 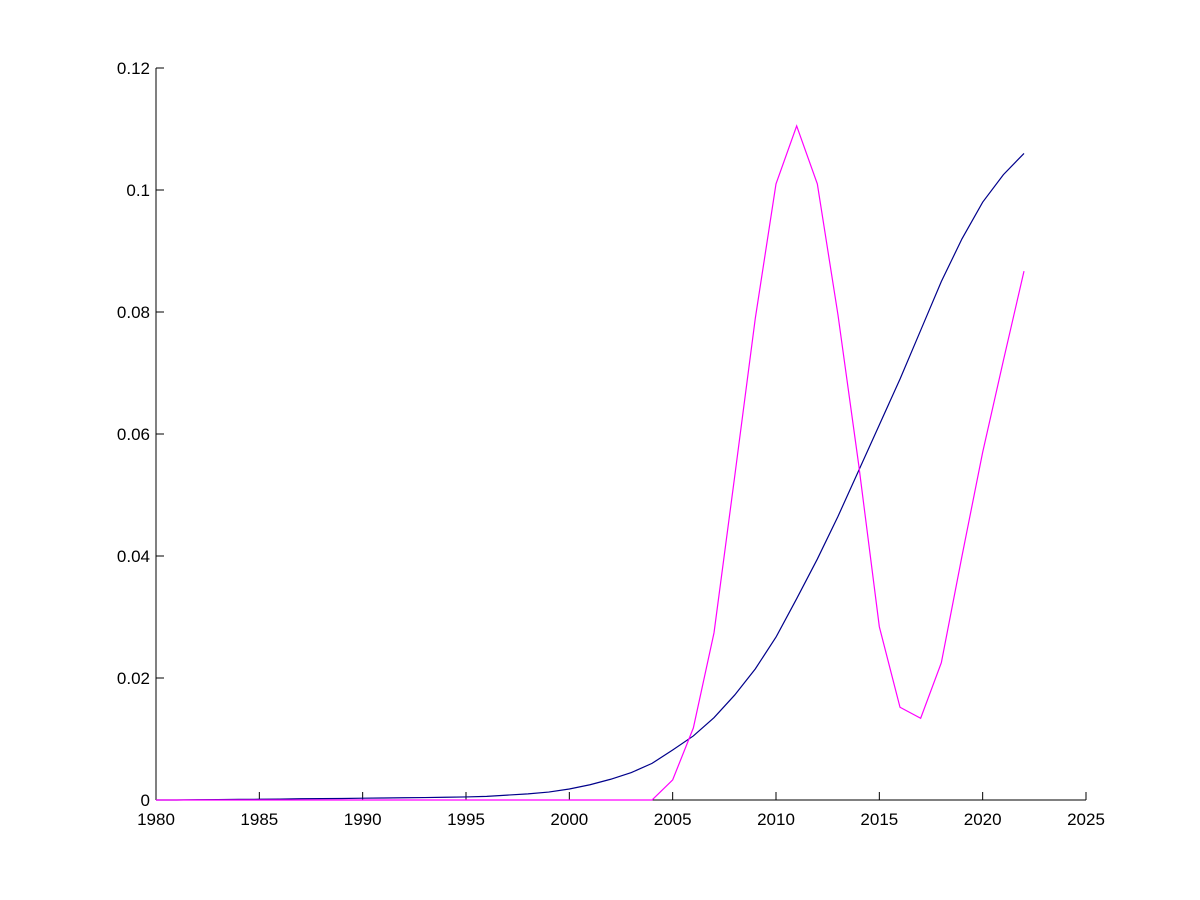 What do you see at coordinates (133, 434) in the screenshot?
I see `y-tick-label: 0.06` at bounding box center [133, 434].